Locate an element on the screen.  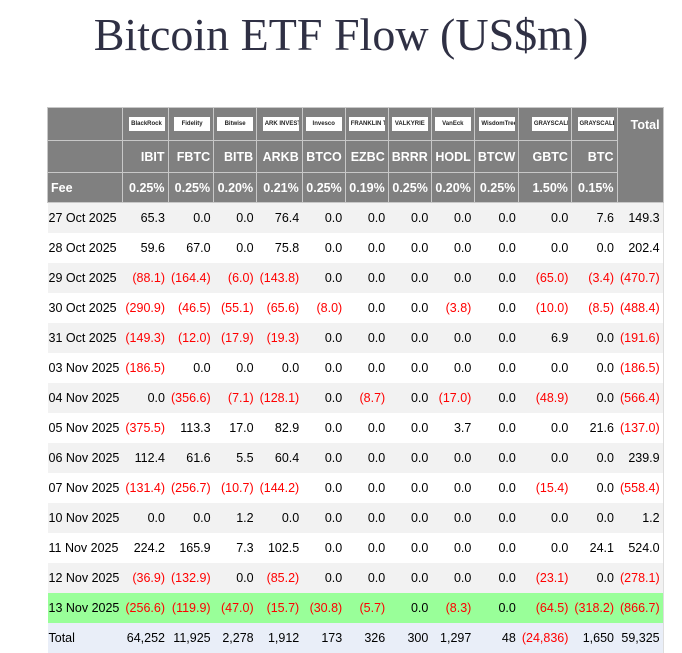
row-total-cell: (186.5) is located at coordinates (640, 368).